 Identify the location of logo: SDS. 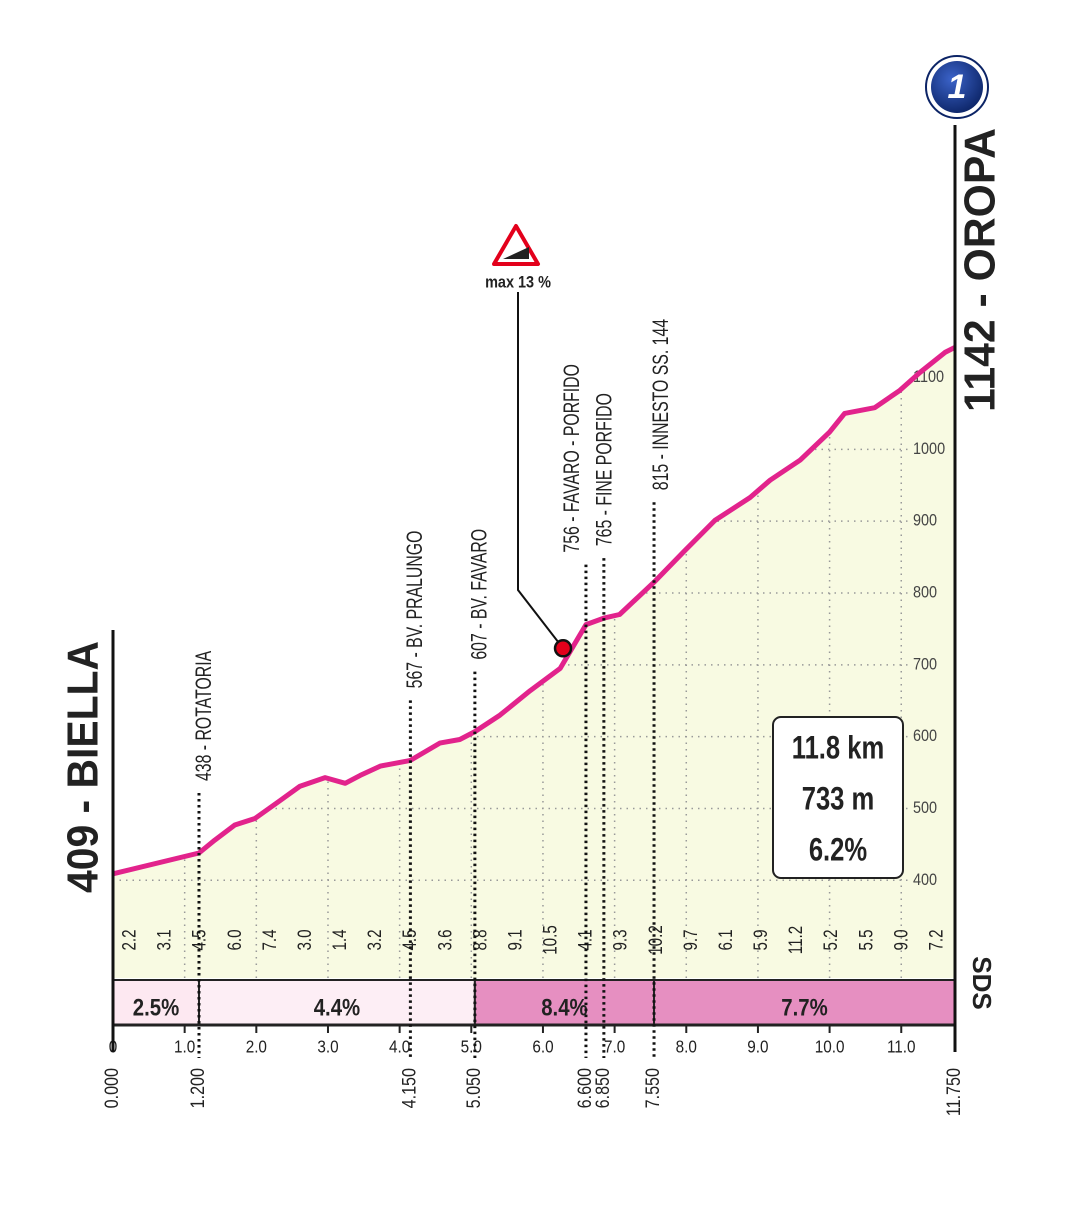
(982, 982).